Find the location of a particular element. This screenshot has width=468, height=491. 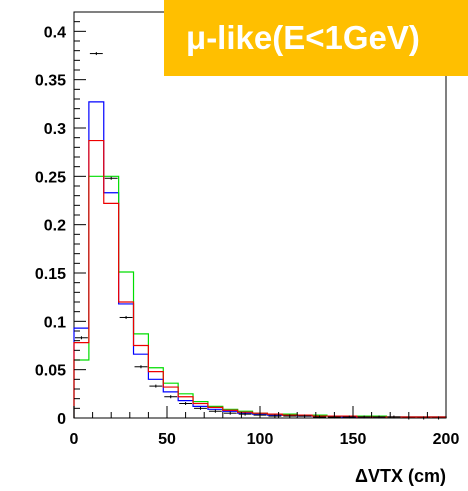

x-tick-label: 100 is located at coordinates (260, 439).